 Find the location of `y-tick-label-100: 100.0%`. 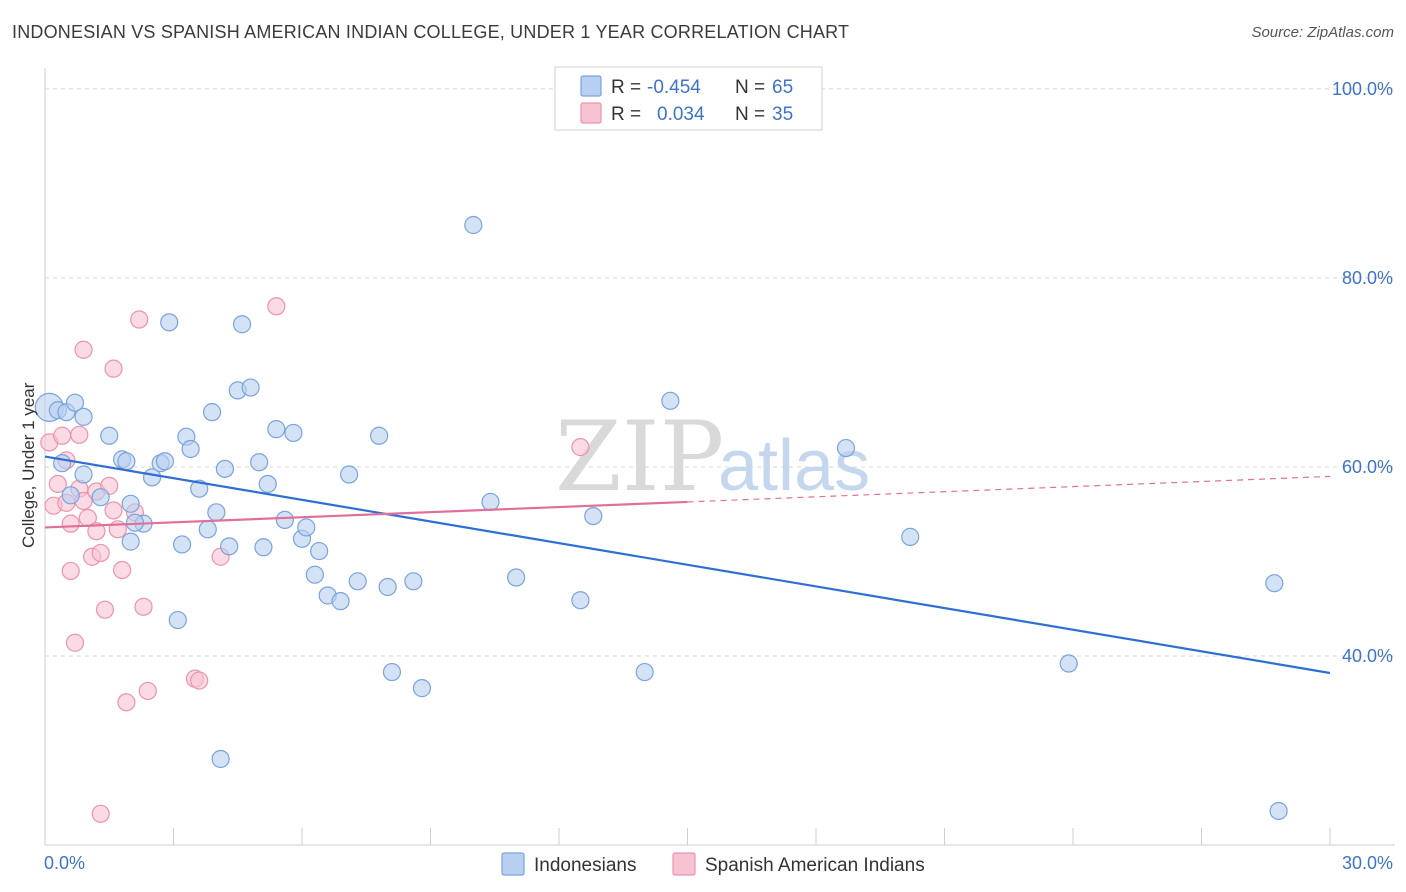

y-tick-label-100: 100.0% is located at coordinates (1362, 89).